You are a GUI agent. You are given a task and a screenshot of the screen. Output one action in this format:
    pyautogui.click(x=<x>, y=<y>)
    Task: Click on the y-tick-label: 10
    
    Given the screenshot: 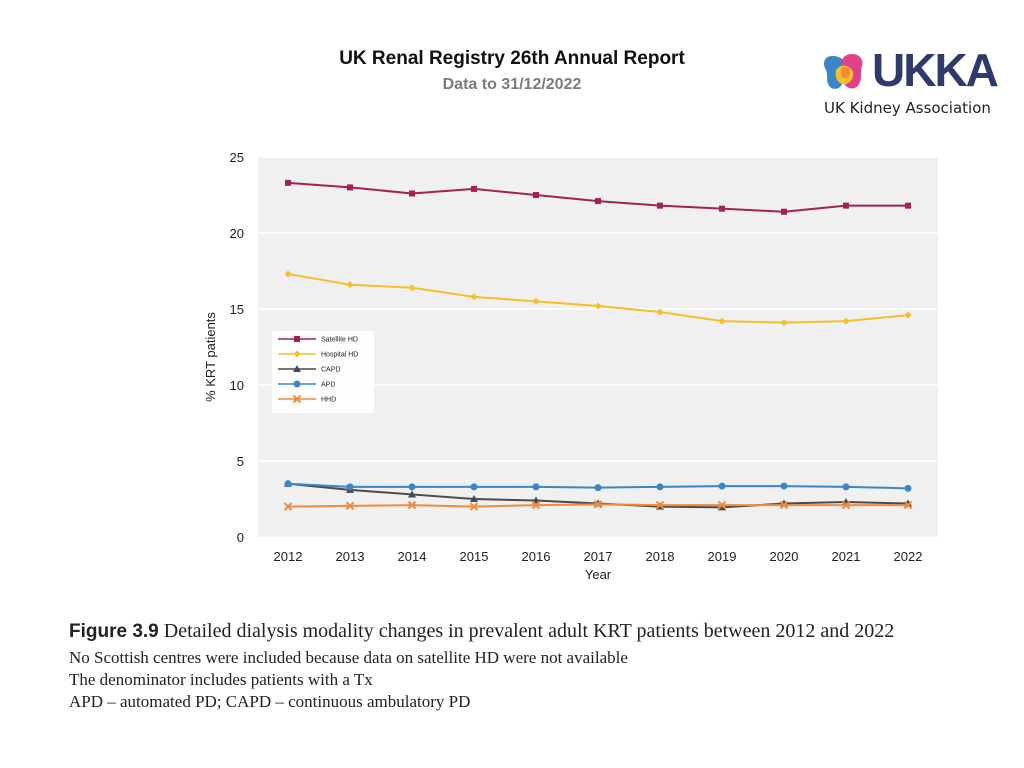 What is the action you would take?
    pyautogui.click(x=237, y=385)
    